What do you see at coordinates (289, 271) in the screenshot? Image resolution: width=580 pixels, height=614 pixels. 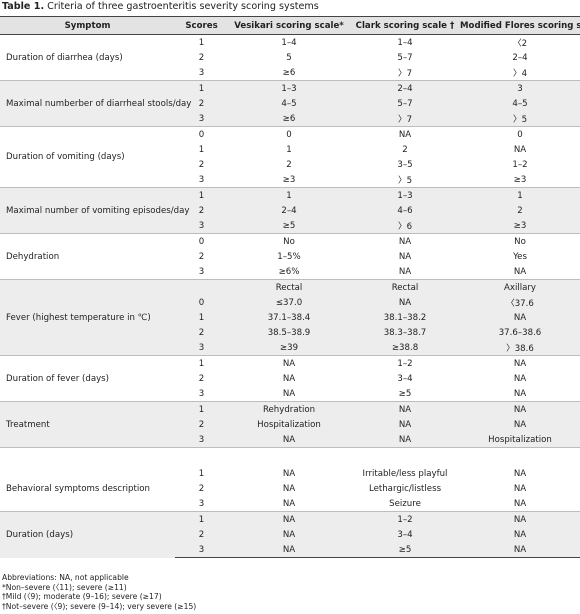 I see `criteria-cell: ≥6%` at bounding box center [289, 271].